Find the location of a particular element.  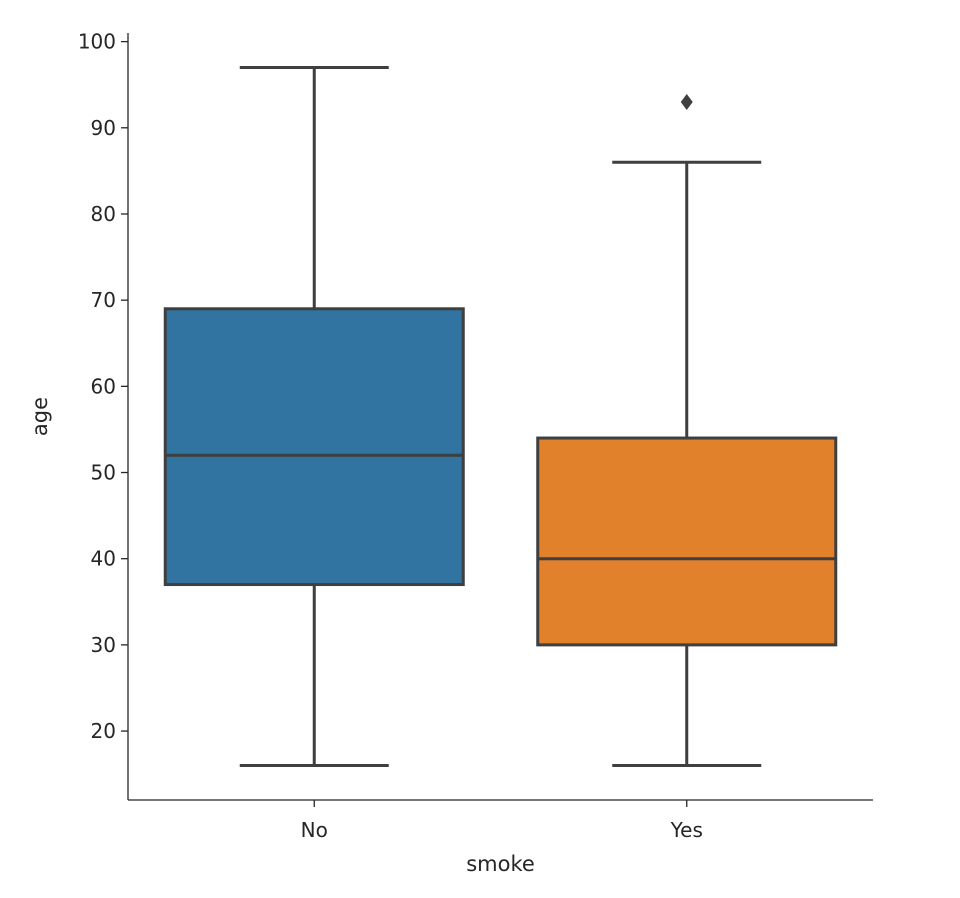

x-axis-label: smoke is located at coordinates (500, 864).